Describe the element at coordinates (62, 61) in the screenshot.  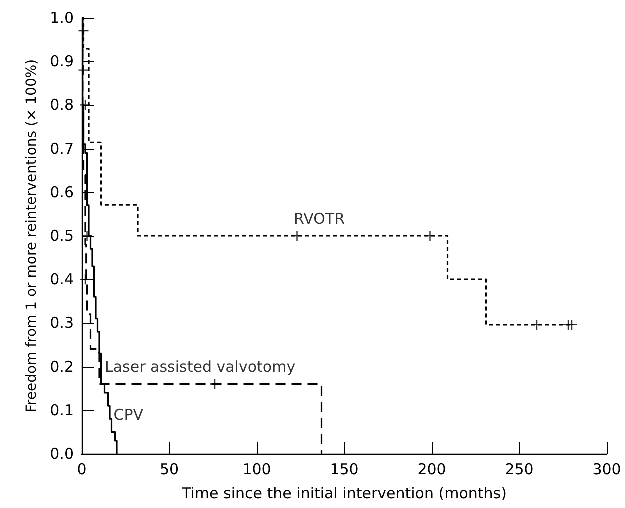
I see `y-tick-label: 0.9` at that location.